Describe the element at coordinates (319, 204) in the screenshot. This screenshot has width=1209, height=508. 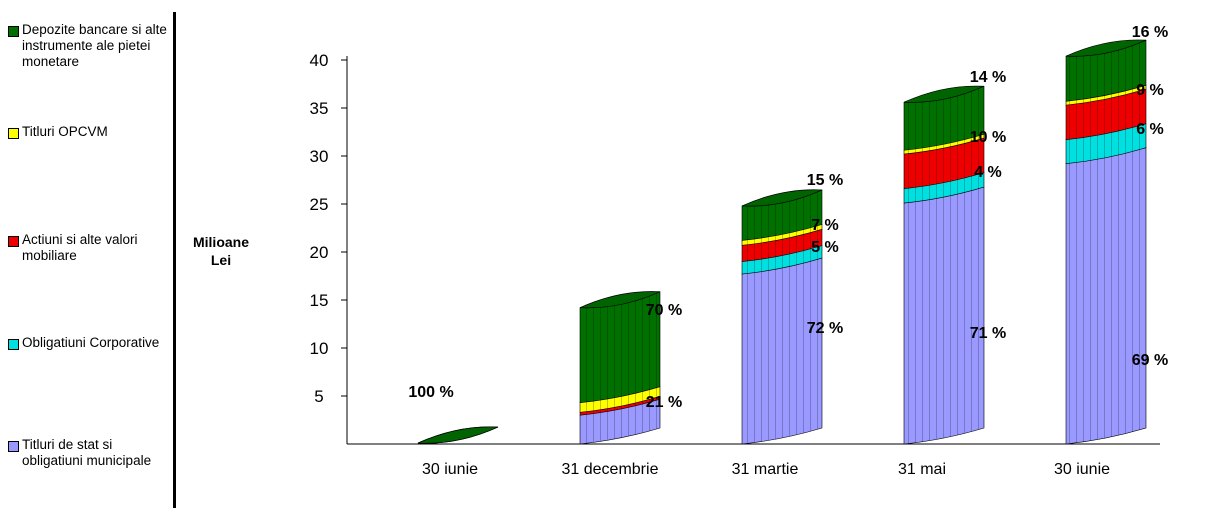
I see `y-tick-label: 25` at that location.